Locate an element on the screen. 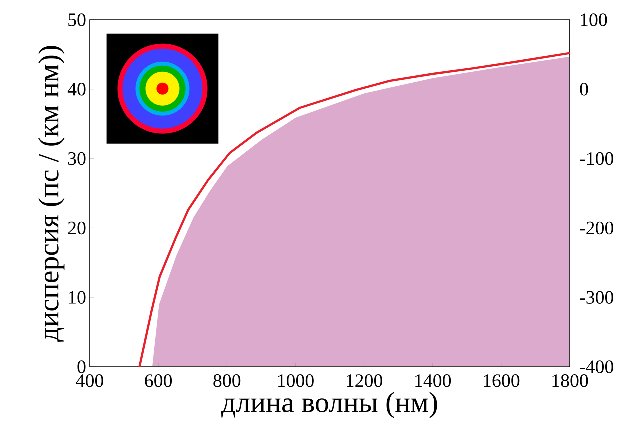  y2-tick-label: -300 is located at coordinates (597, 297).